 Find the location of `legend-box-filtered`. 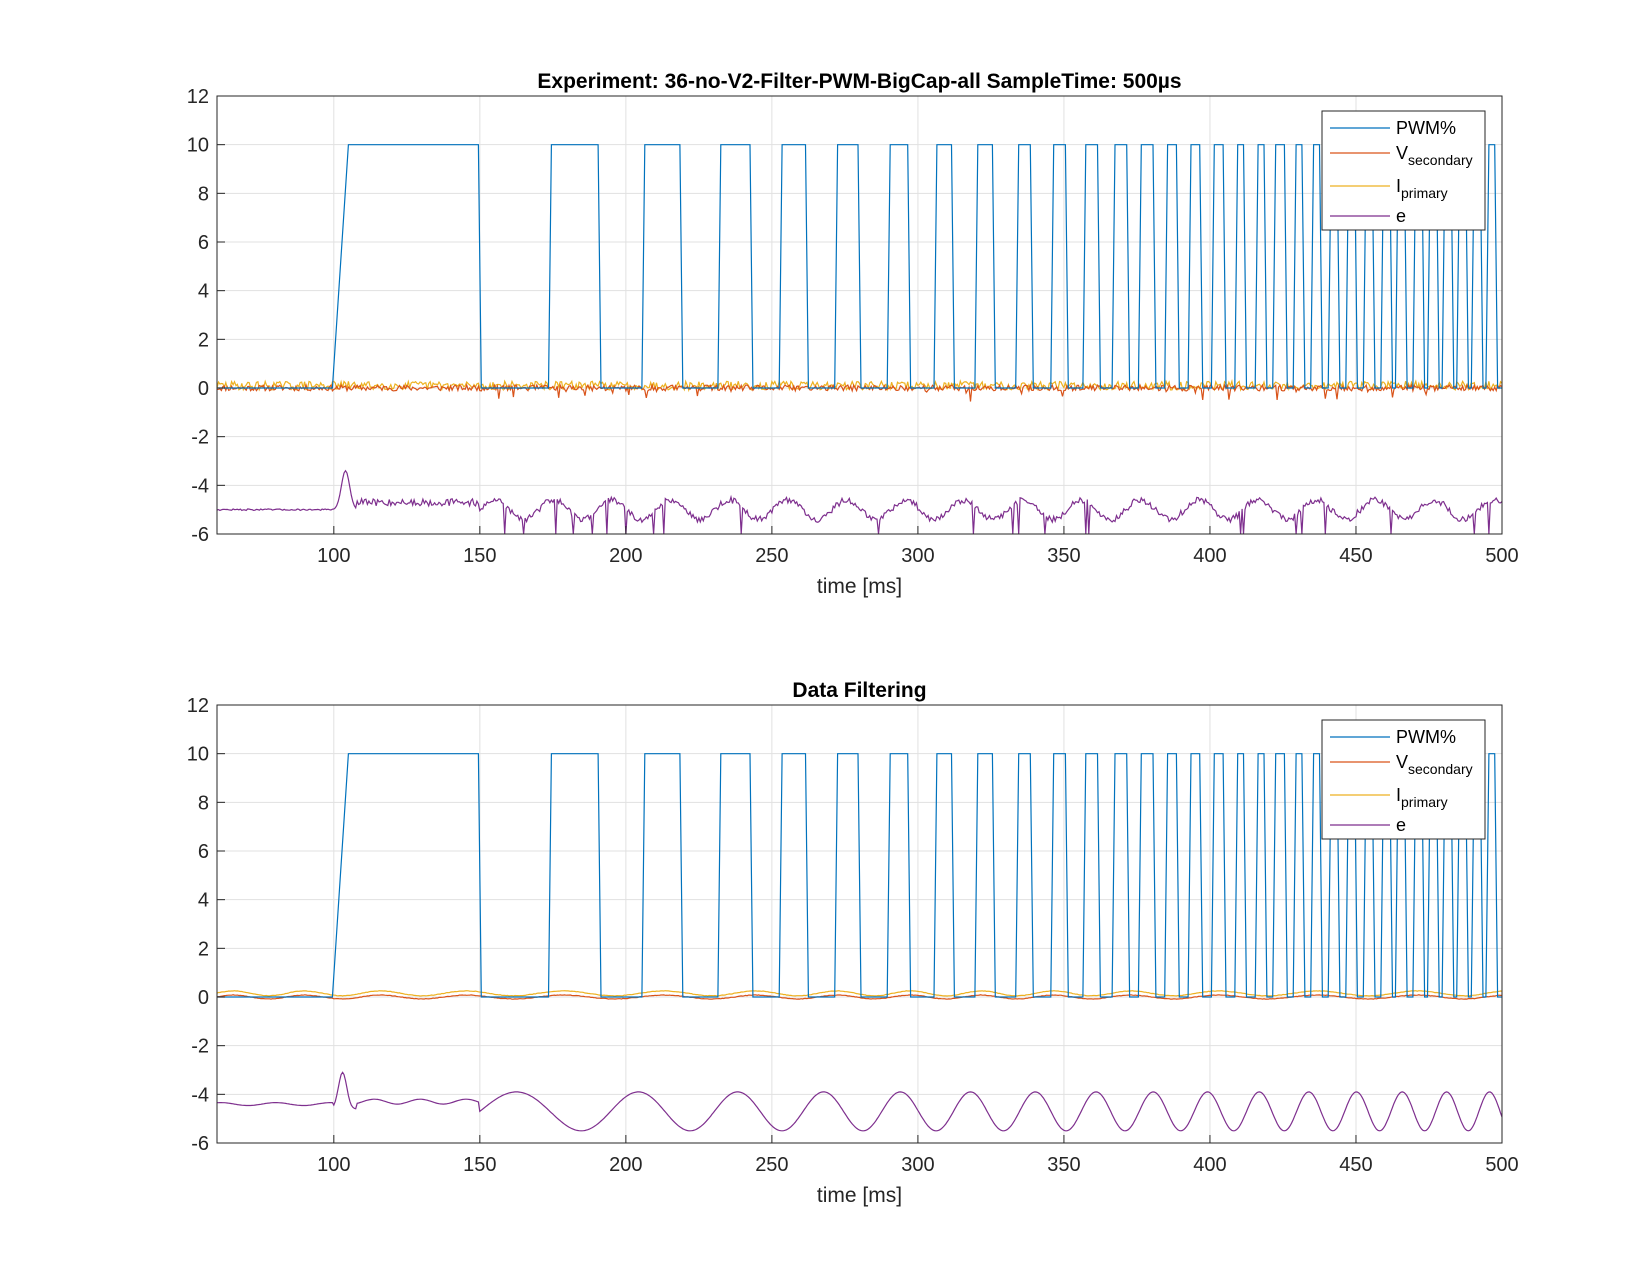

legend-box-filtered is located at coordinates (1403, 779).